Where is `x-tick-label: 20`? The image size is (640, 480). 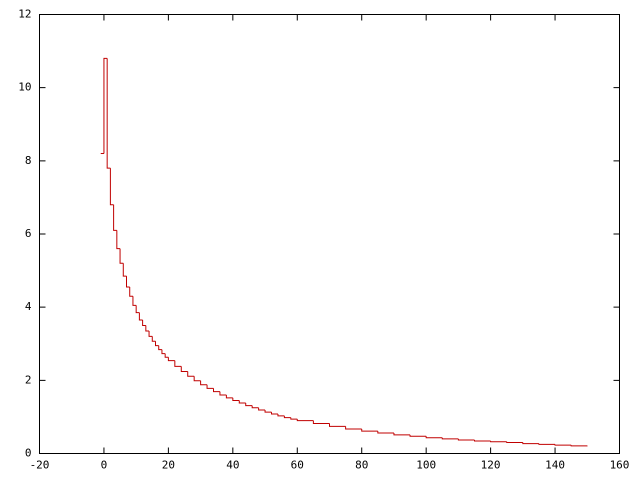 x-tick-label: 20 is located at coordinates (168, 465).